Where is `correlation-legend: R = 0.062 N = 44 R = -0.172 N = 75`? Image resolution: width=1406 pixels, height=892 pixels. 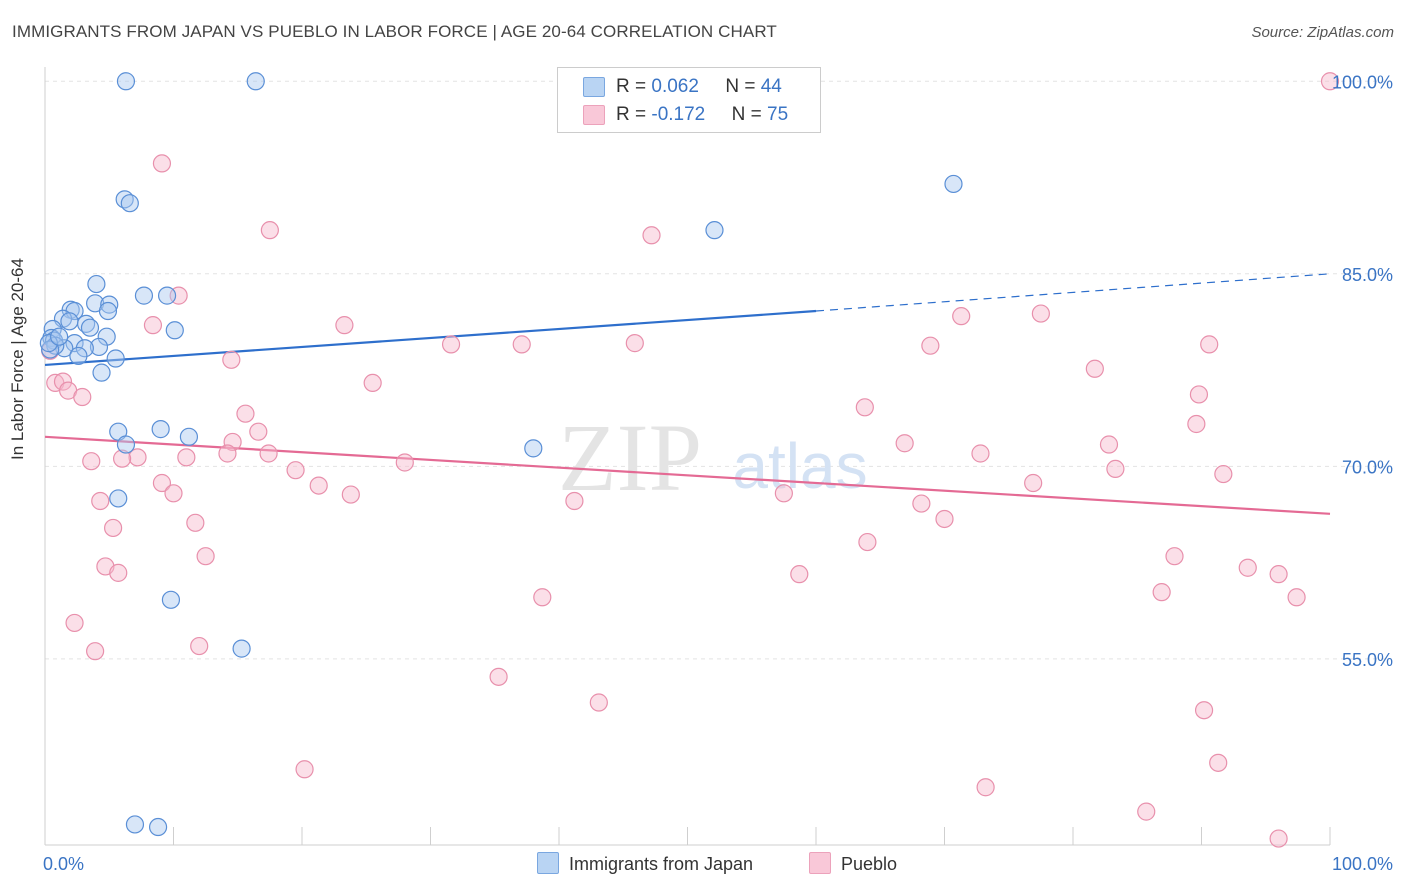
correlation-legend: R = 0.062 N = 44 R = -0.172 N = 75 is located at coordinates (689, 100).